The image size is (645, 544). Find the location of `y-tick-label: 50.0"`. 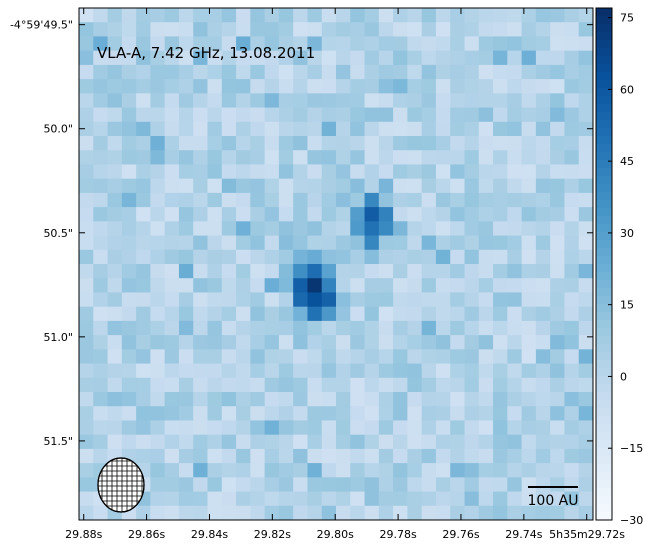

y-tick-label: 50.0" is located at coordinates (58, 129).